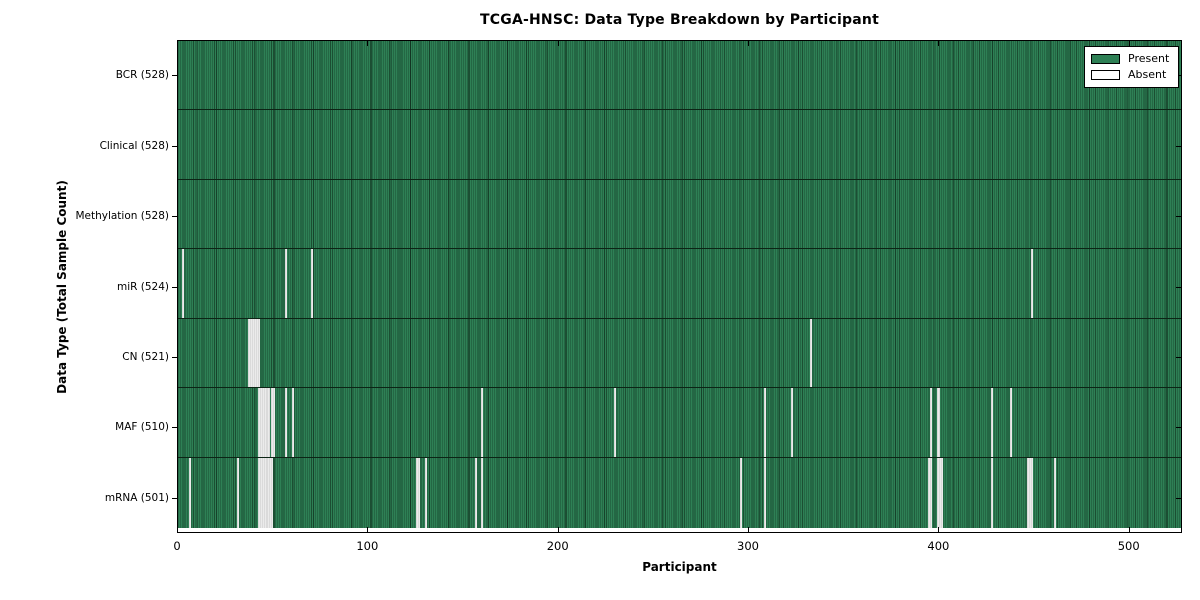 Image resolution: width=1200 pixels, height=600 pixels. I want to click on x-tick-label-300: 300, so click(748, 546).